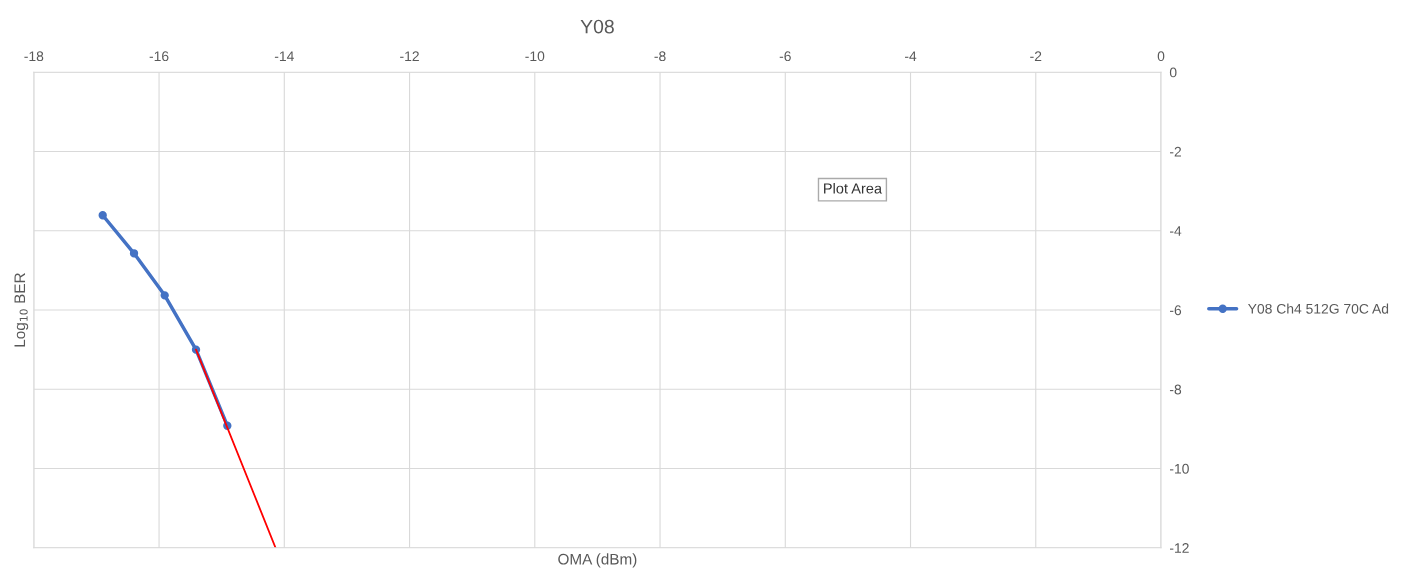 Image resolution: width=1409 pixels, height=573 pixels. I want to click on y-tick-label: -6, so click(1175, 310).